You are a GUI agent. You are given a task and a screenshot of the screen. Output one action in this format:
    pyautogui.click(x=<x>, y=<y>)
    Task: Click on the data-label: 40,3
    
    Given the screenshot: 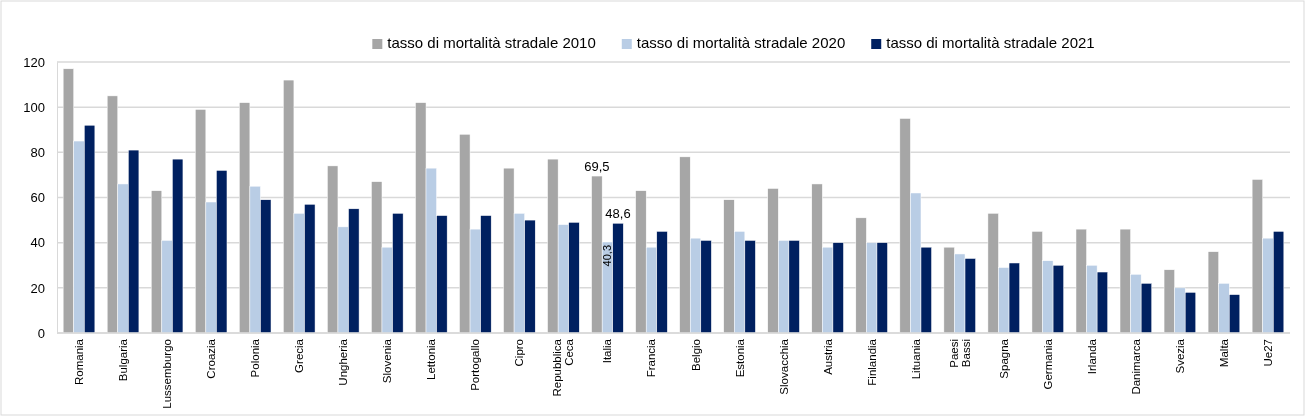 What is the action you would take?
    pyautogui.click(x=607, y=255)
    